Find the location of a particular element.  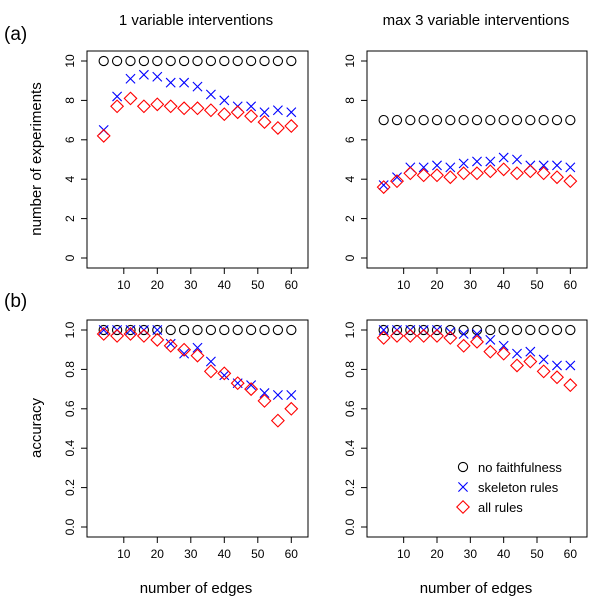

y-tick-label: 0 is located at coordinates (70, 257).